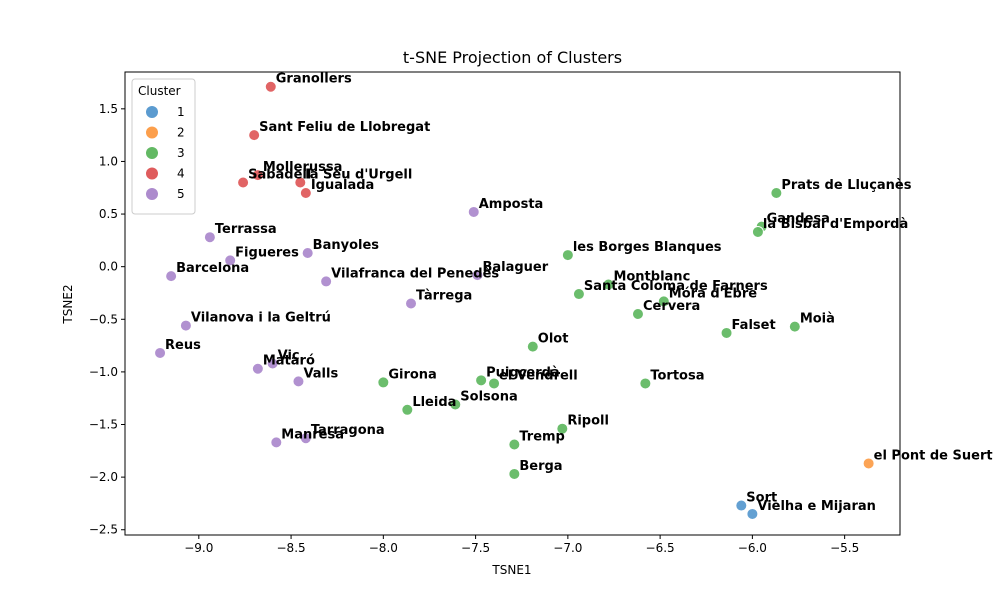 This screenshot has width=1000, height=600. What do you see at coordinates (817, 319) in the screenshot?
I see `point-label: Moià` at bounding box center [817, 319].